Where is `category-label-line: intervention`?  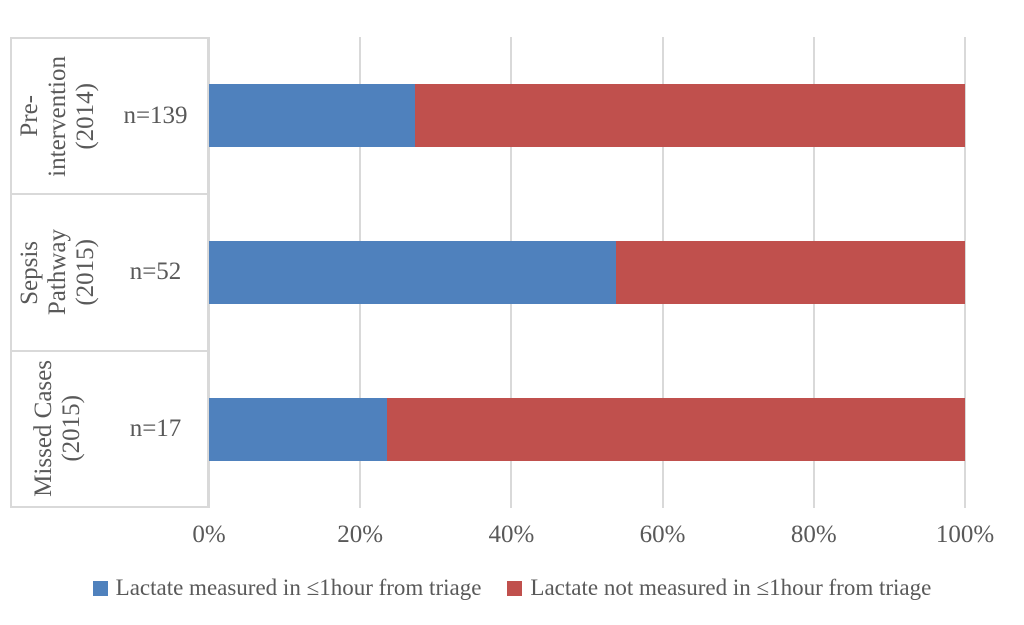 category-label-line: intervention is located at coordinates (57, 116).